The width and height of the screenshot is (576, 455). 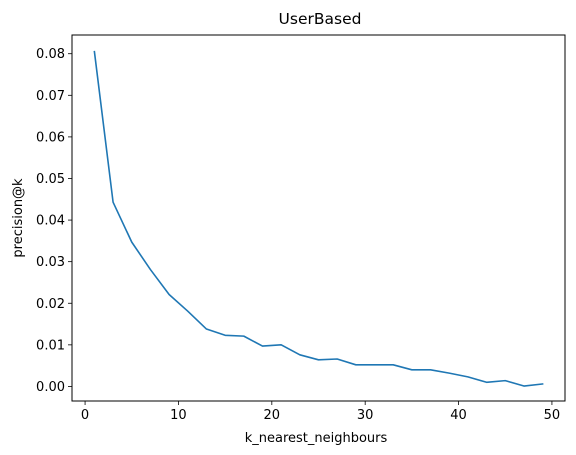 What do you see at coordinates (18, 218) in the screenshot?
I see `y-axis-label: precision@k` at bounding box center [18, 218].